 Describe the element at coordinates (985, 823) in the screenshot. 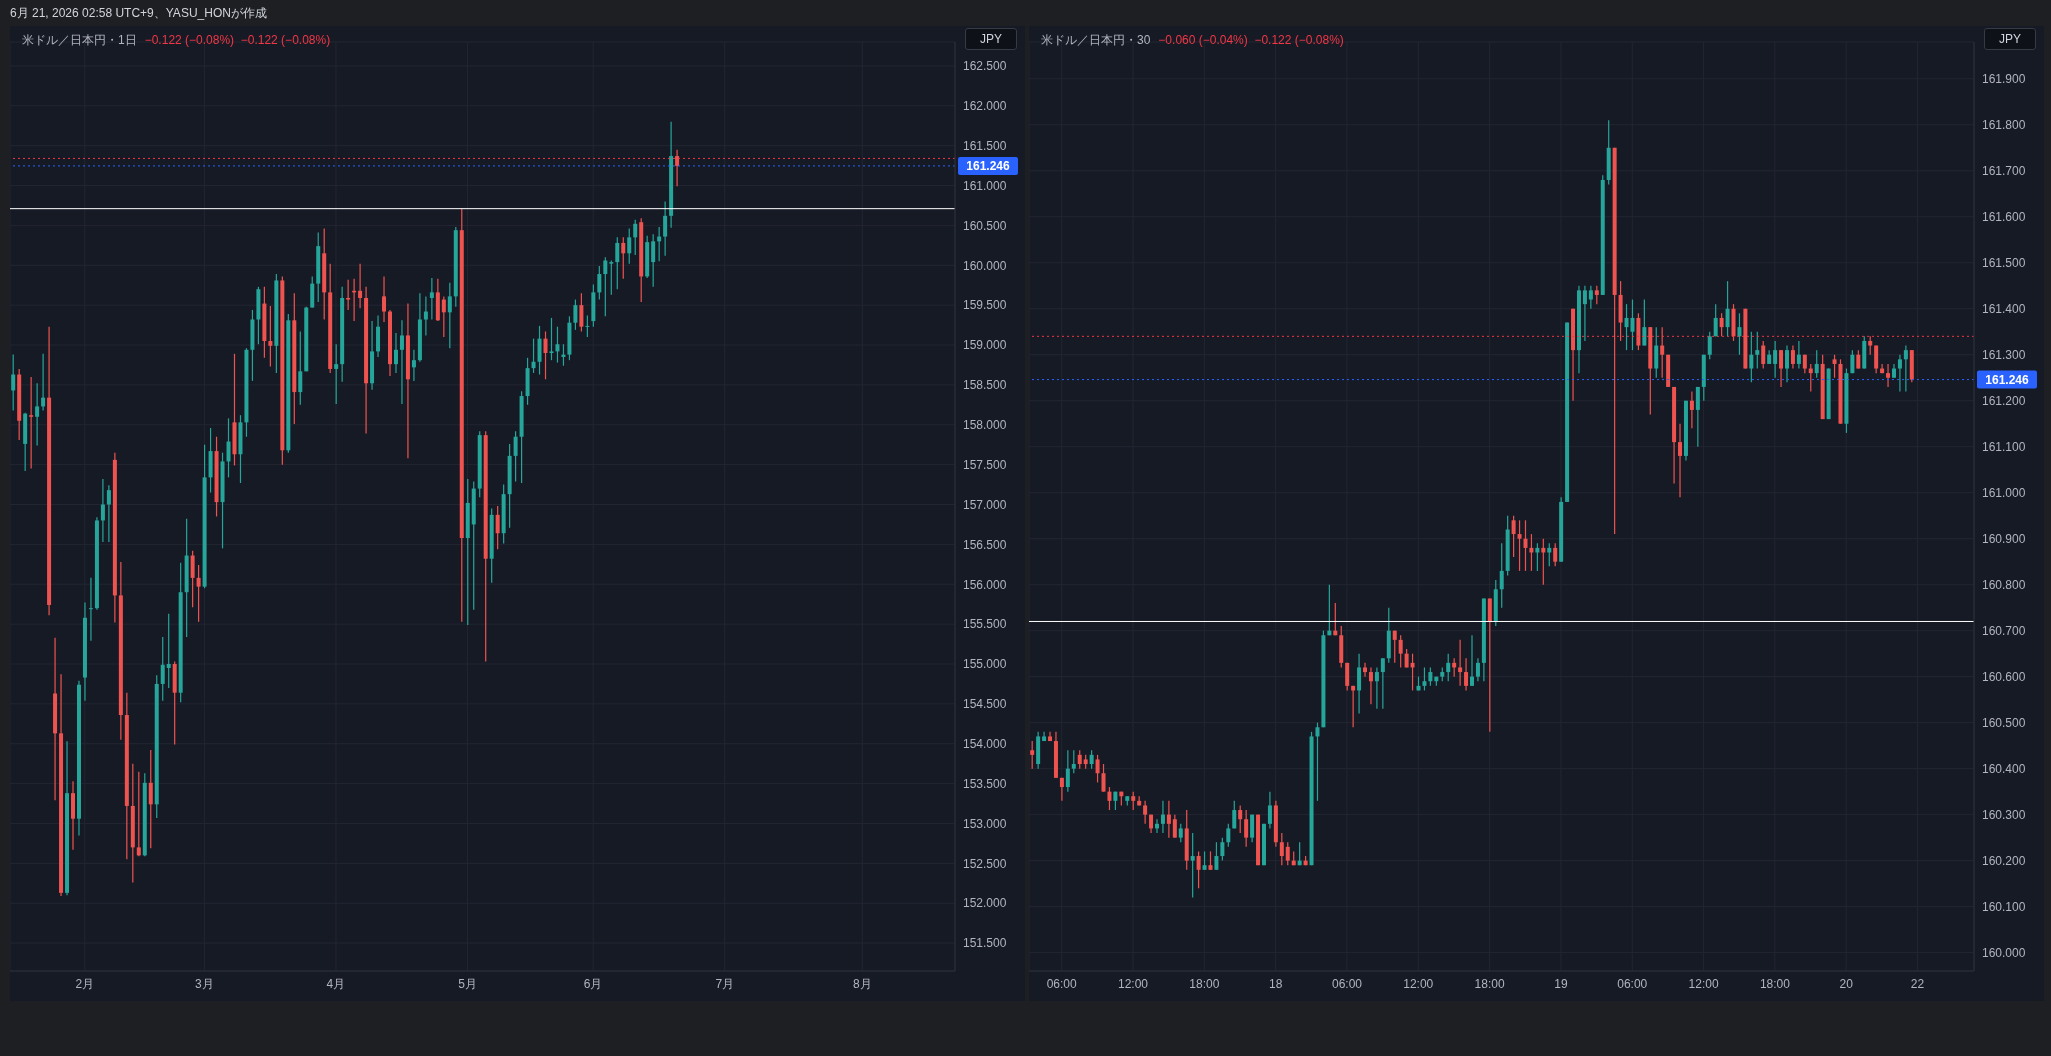

I see `y-tick-label: 153.000` at that location.